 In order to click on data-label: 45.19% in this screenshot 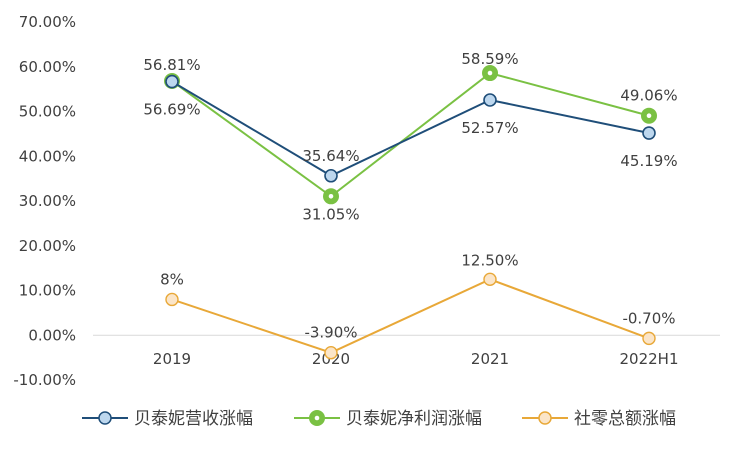, I will do `click(648, 161)`.